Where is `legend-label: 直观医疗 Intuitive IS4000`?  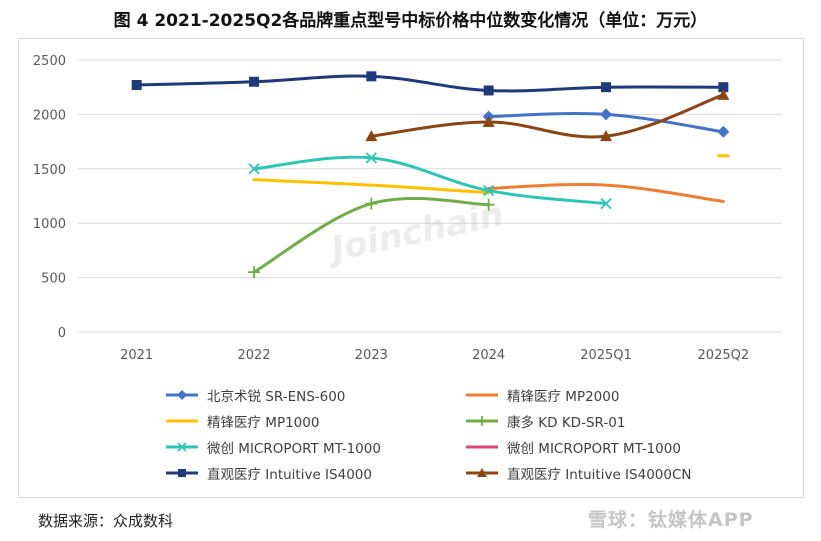 legend-label: 直观医疗 Intuitive IS4000 is located at coordinates (289, 474).